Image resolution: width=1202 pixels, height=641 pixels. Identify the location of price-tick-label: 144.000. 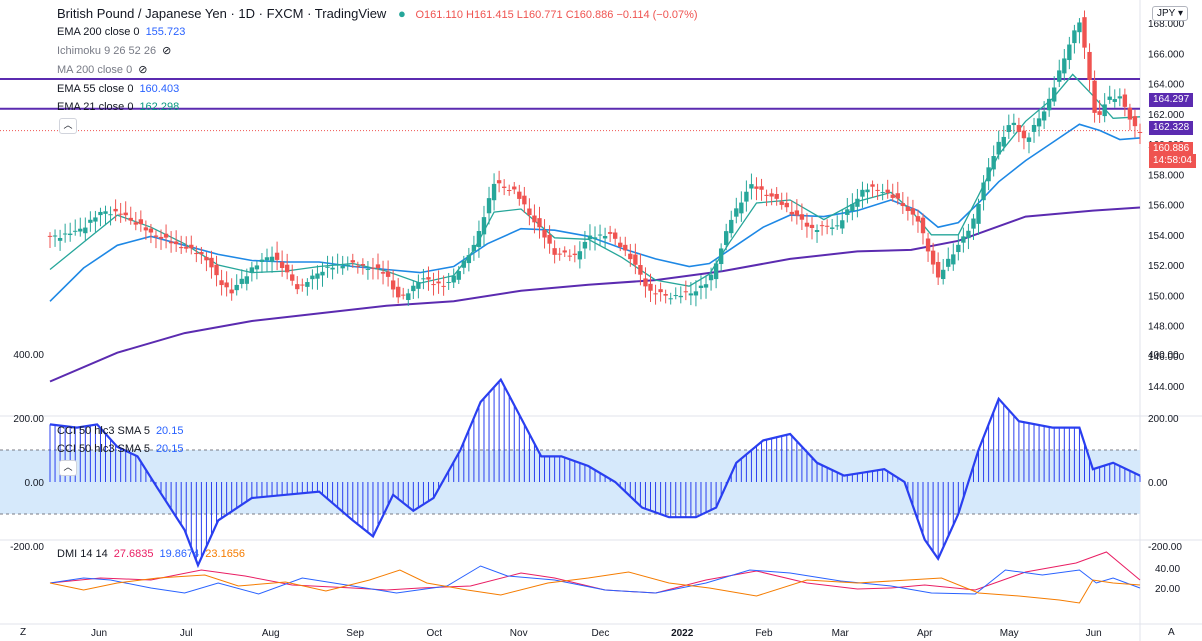
(1166, 387).